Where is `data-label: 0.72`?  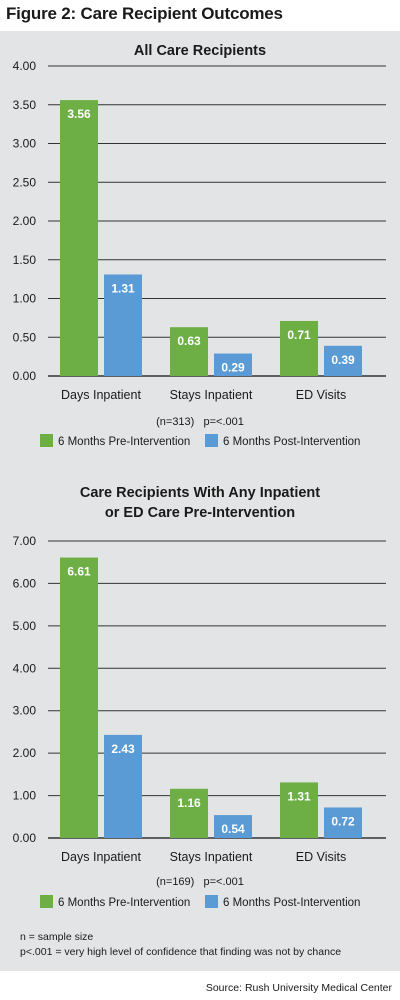
data-label: 0.72 is located at coordinates (343, 821).